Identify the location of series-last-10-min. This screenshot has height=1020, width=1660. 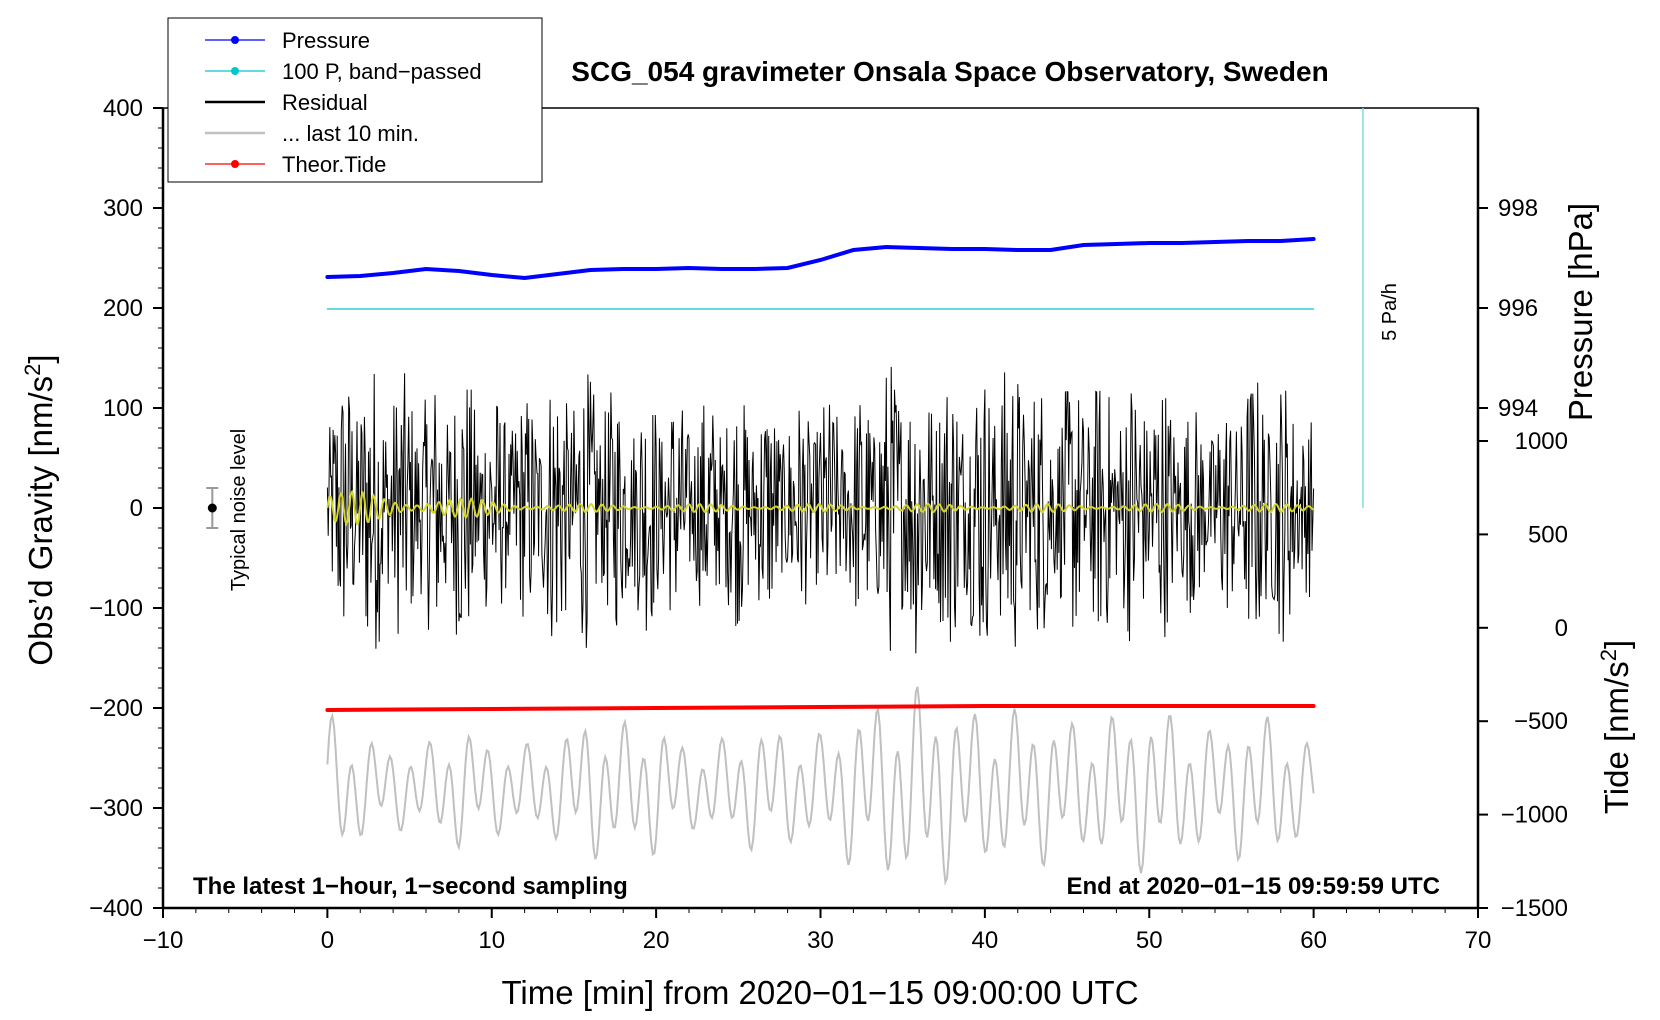
(820, 786).